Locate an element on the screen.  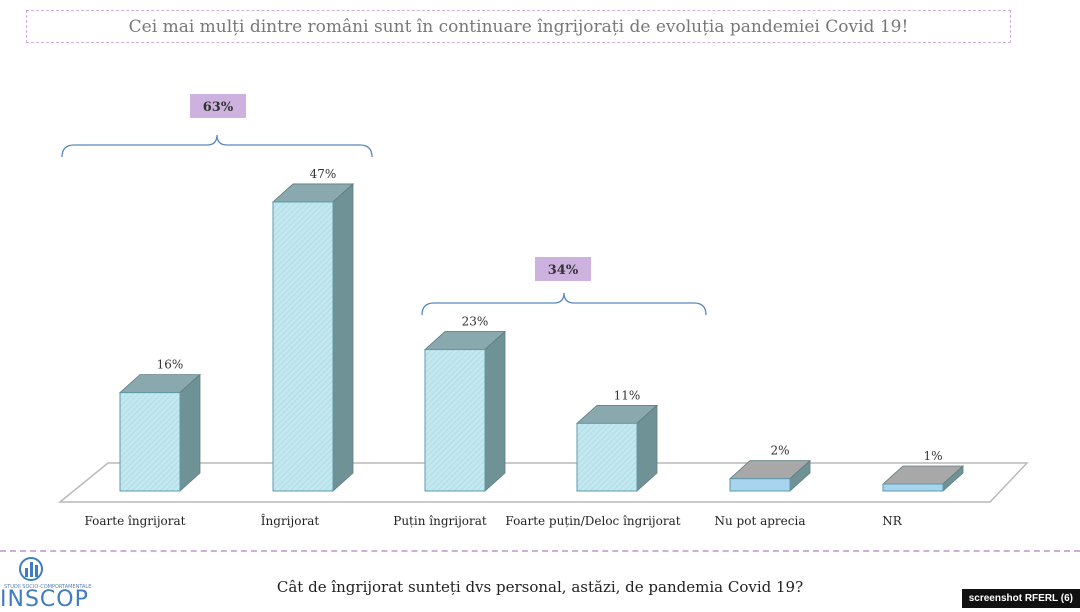
floor-plane is located at coordinates (543, 482).